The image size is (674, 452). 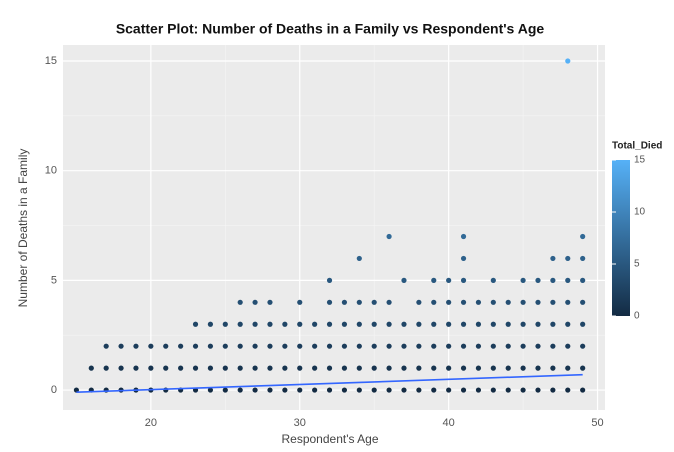 I want to click on colorbar-label: 5, so click(x=637, y=264).